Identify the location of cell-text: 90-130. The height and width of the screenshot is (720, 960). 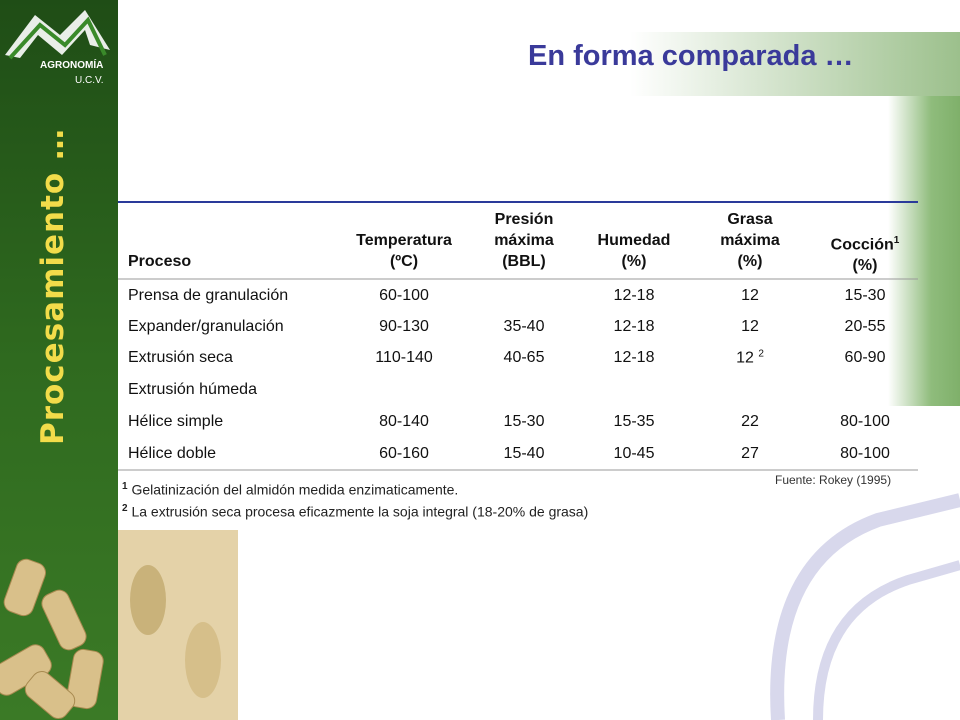
(404, 326).